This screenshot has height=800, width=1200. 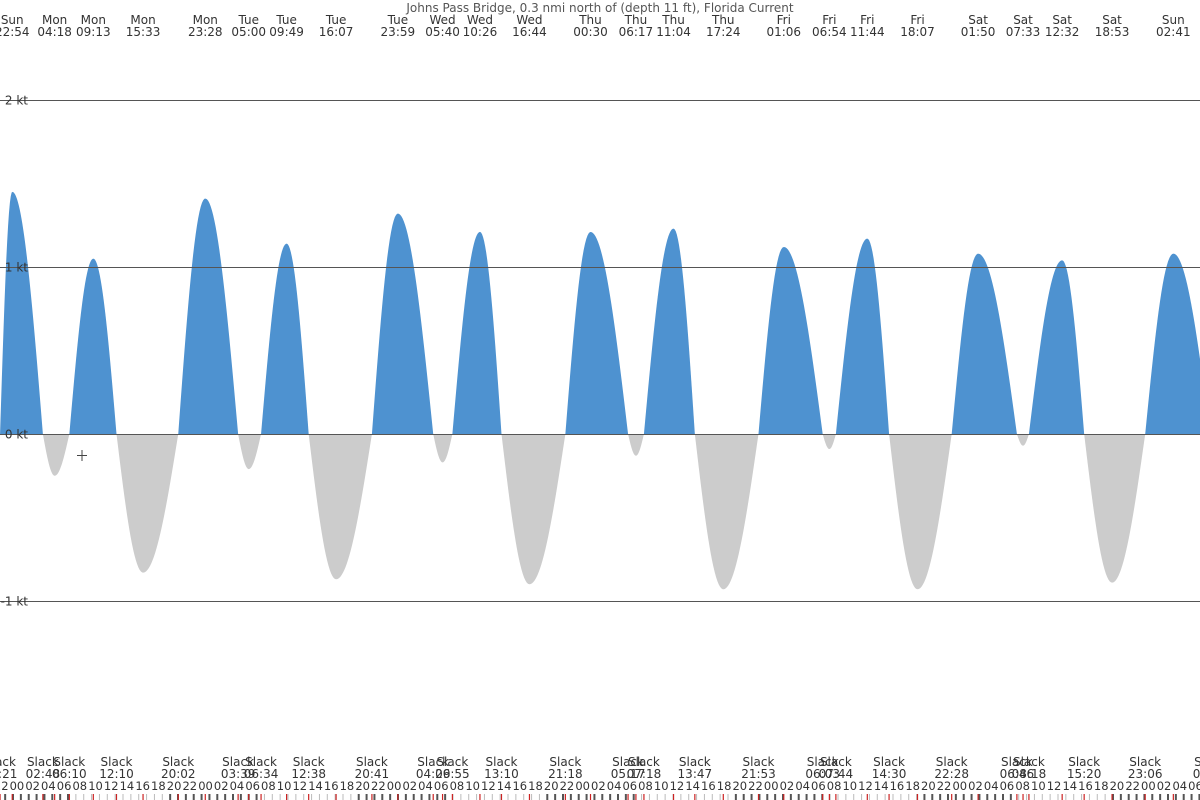 I want to click on slack-time-label: 04:29, so click(x=433, y=774).